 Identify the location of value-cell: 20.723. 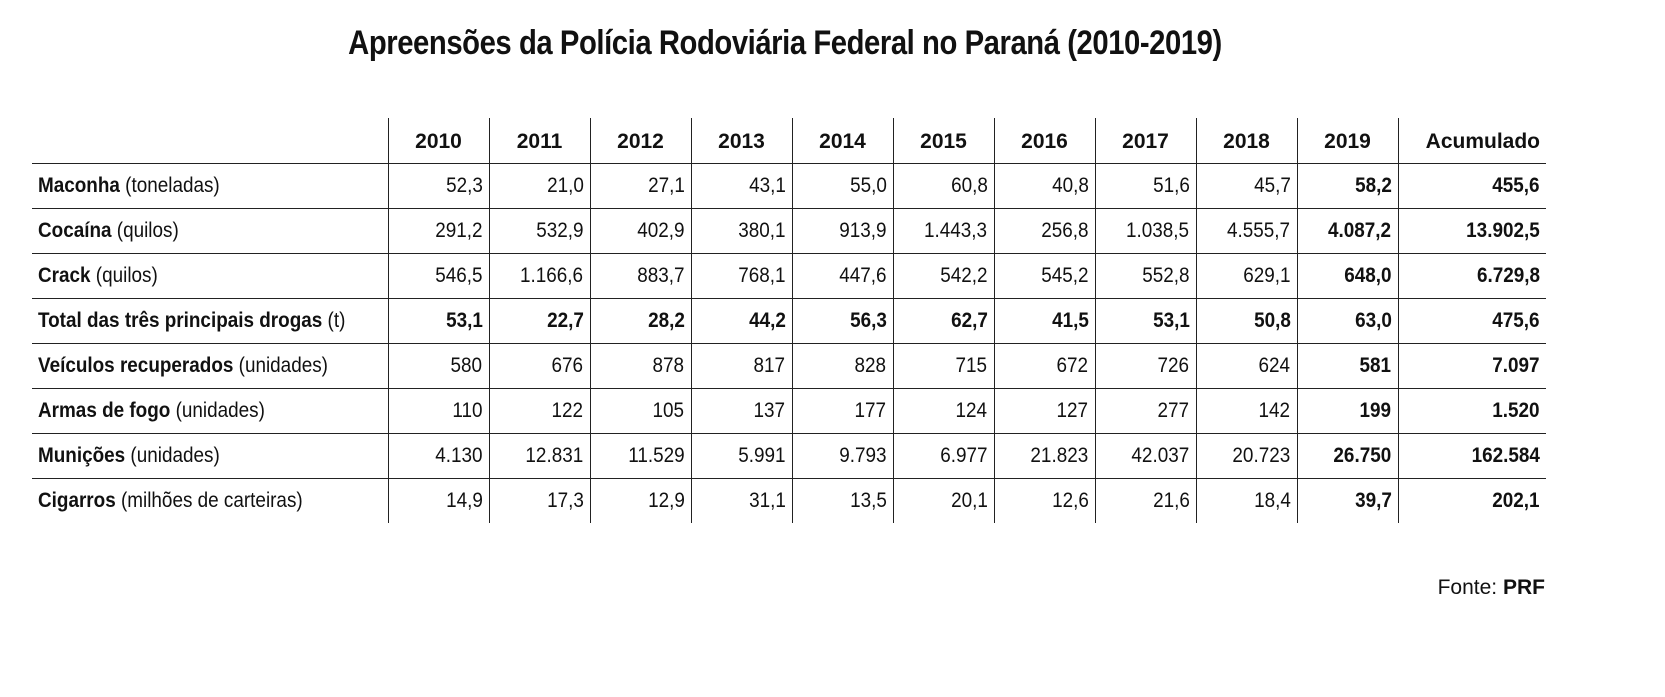
(1246, 455).